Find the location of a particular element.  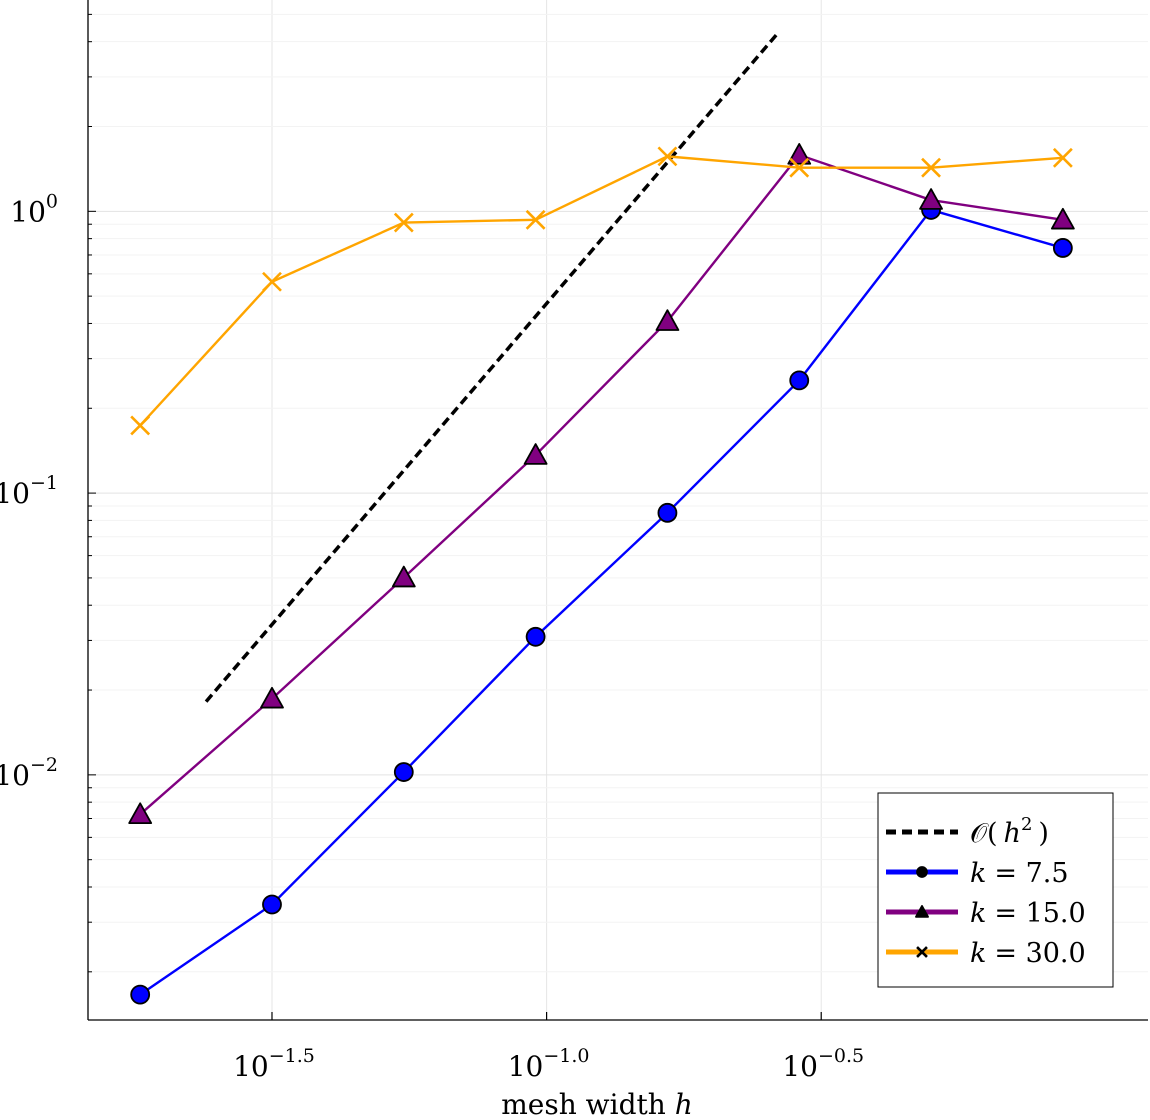

legend-marker-circle is located at coordinates (922, 872).